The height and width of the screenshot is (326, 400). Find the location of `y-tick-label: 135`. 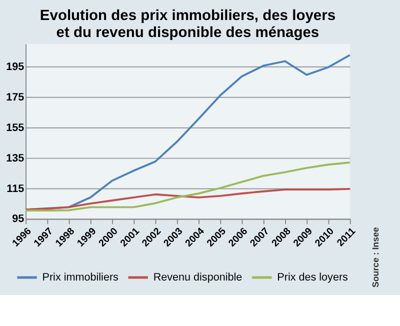

y-tick-label: 135 is located at coordinates (15, 158).